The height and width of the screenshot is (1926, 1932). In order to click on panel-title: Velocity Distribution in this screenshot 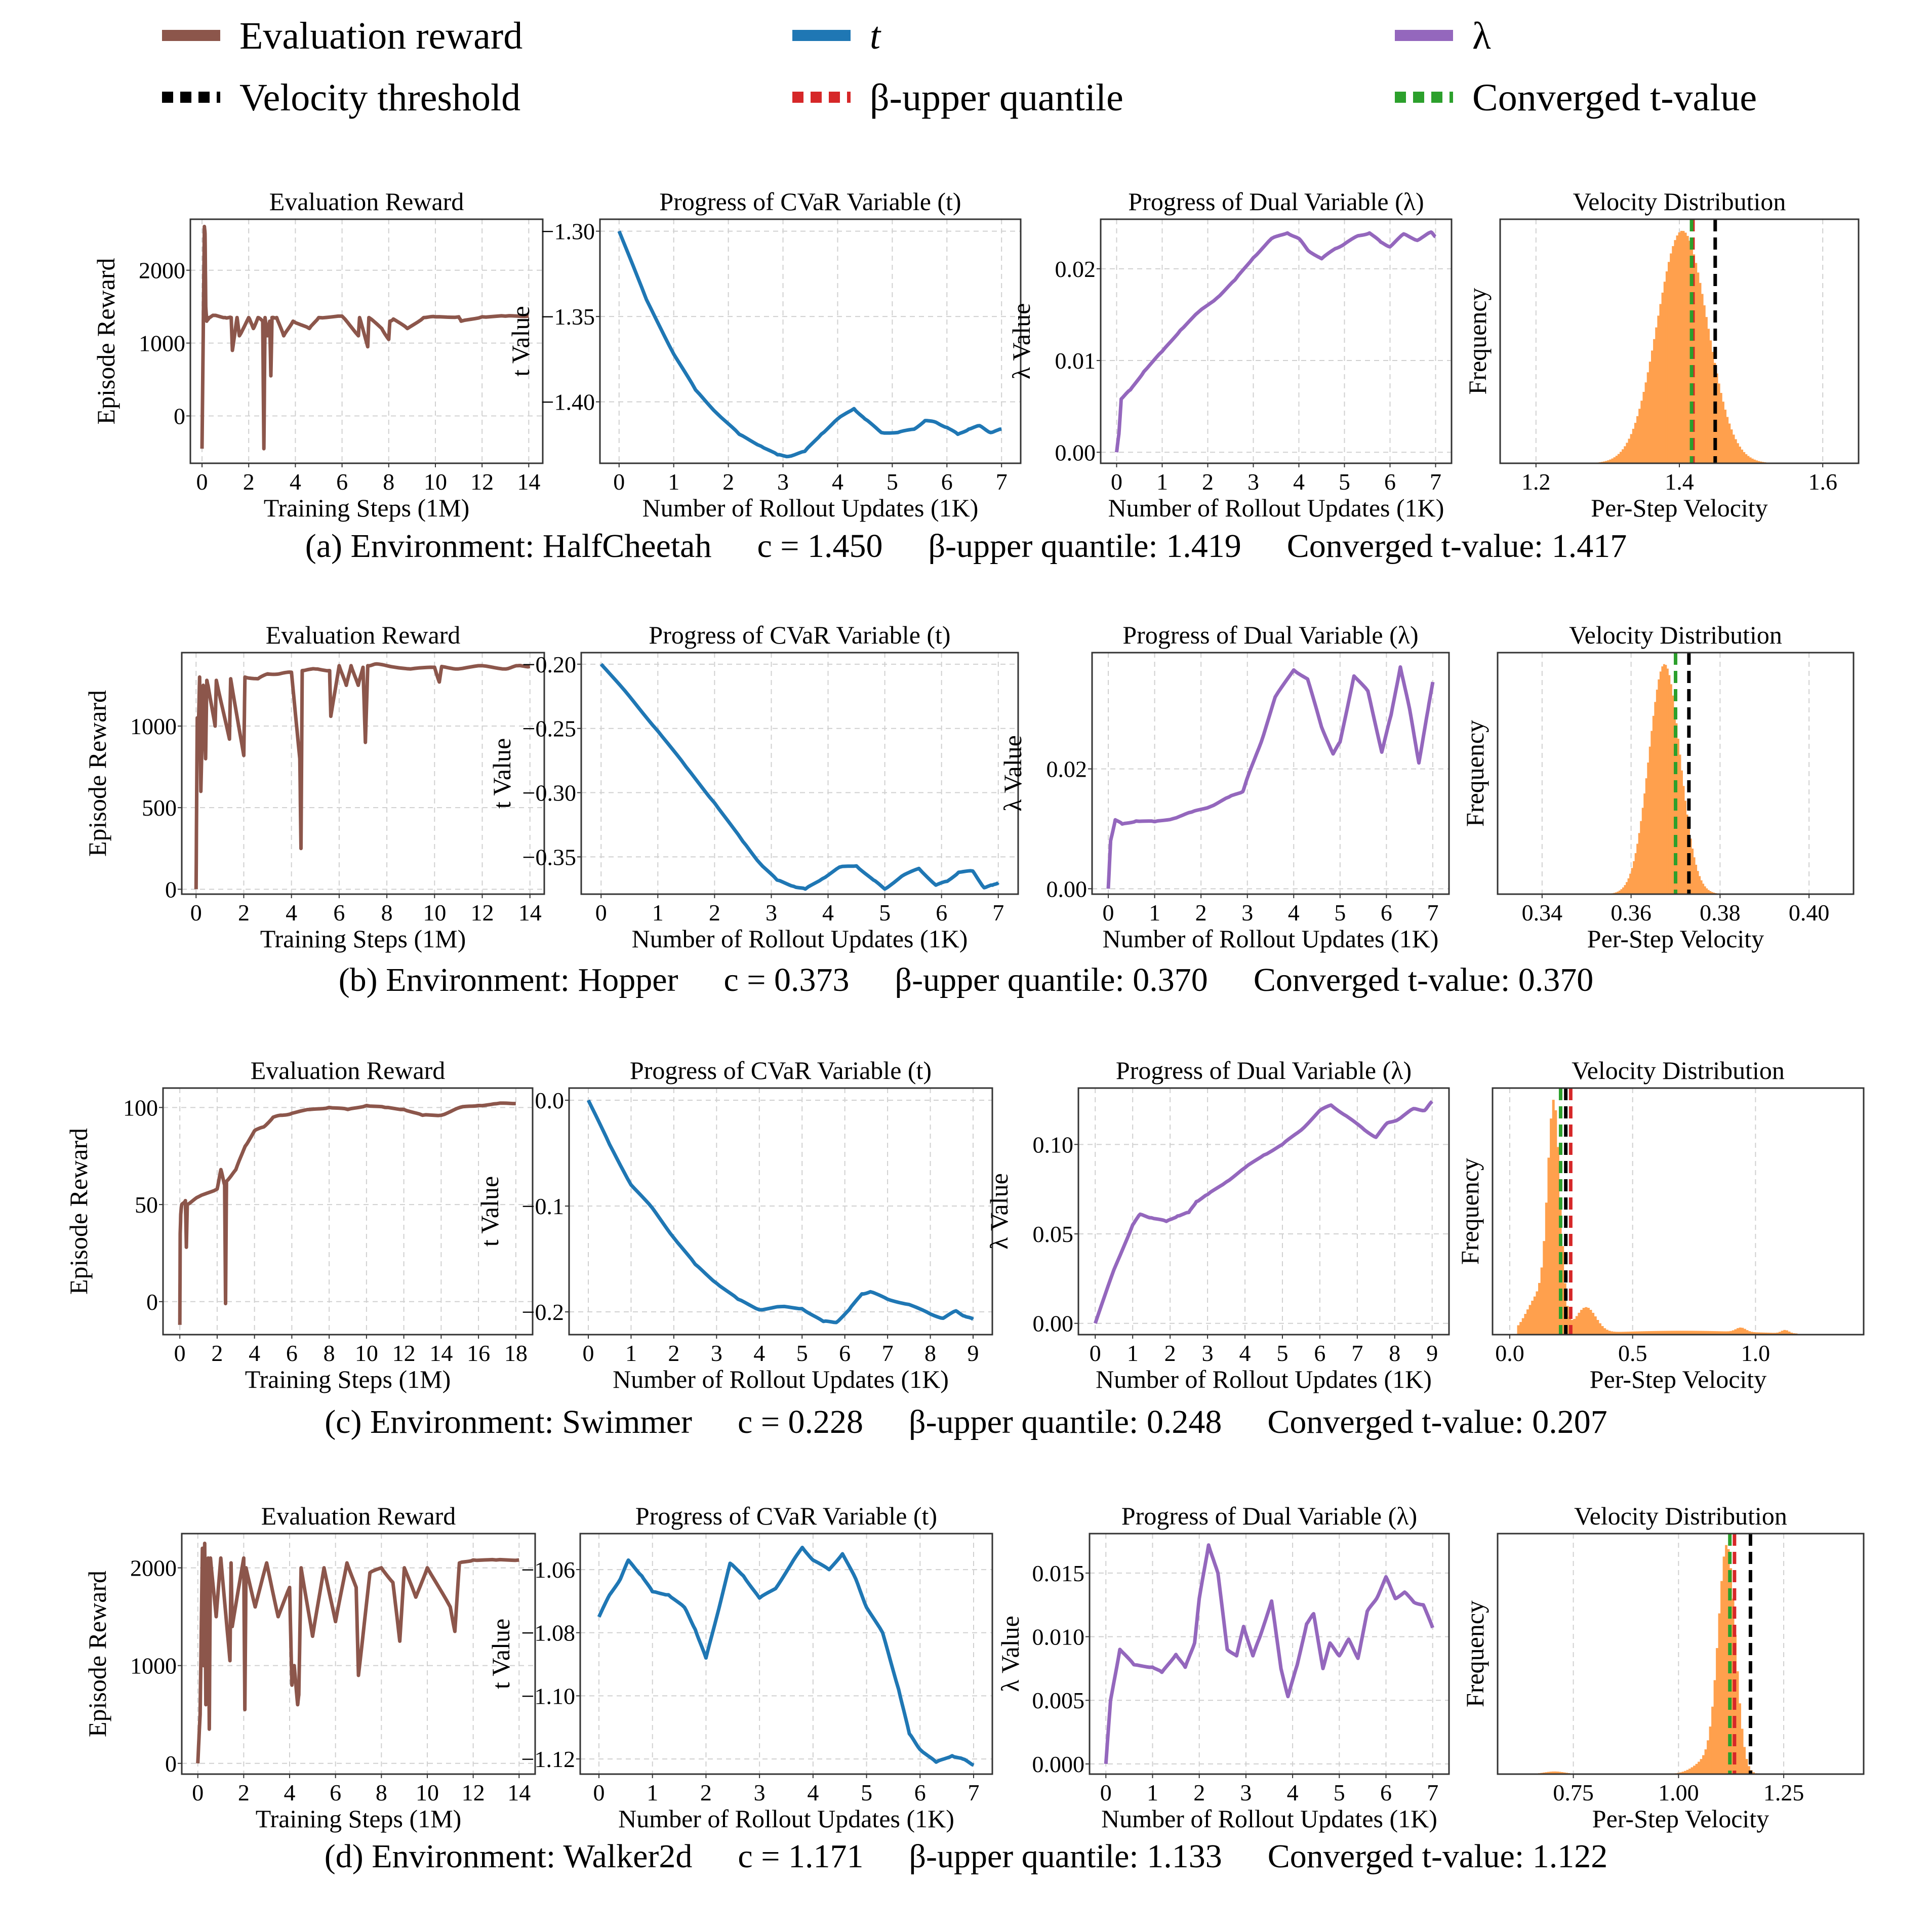, I will do `click(1679, 201)`.